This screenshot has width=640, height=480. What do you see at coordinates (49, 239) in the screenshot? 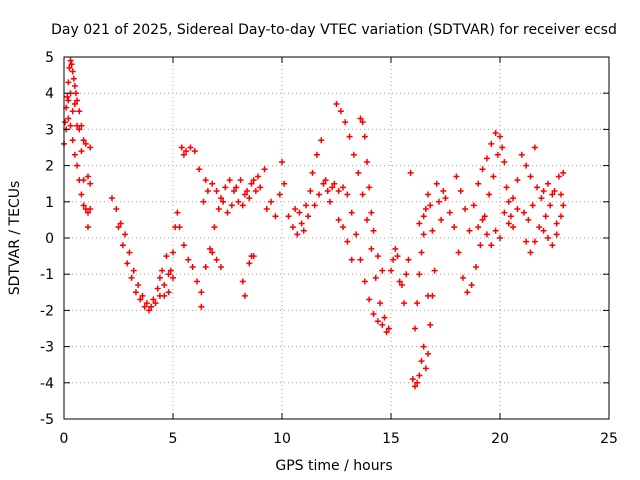
I see `y-tick-label: 0` at bounding box center [49, 239].